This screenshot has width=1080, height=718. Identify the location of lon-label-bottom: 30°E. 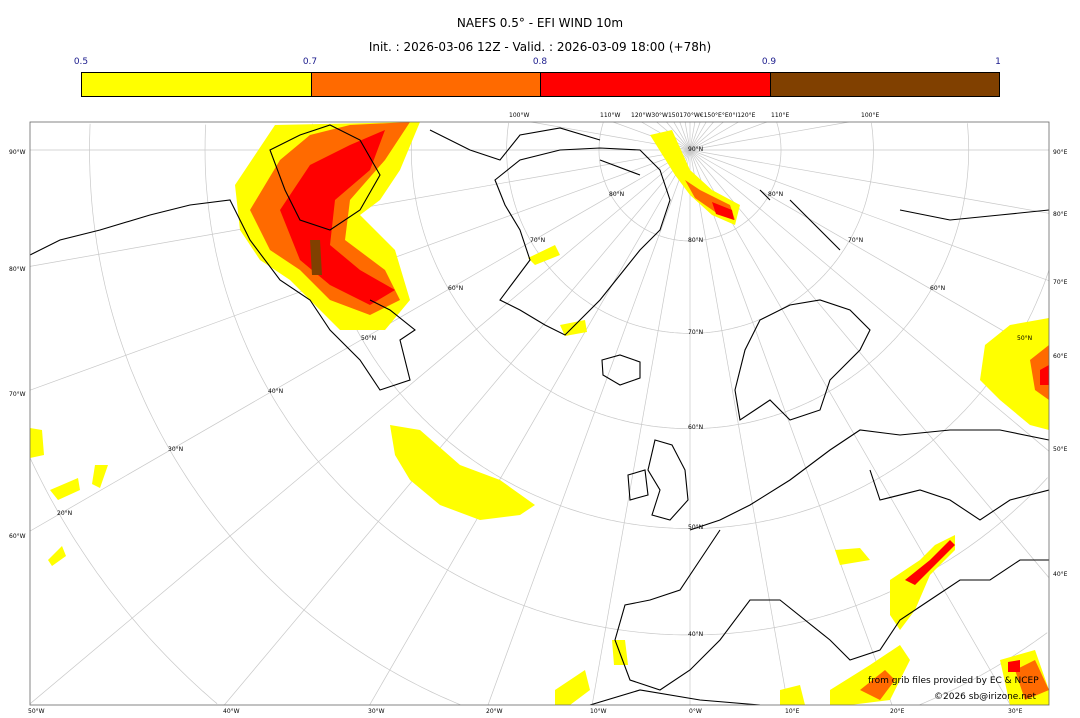
(1015, 711).